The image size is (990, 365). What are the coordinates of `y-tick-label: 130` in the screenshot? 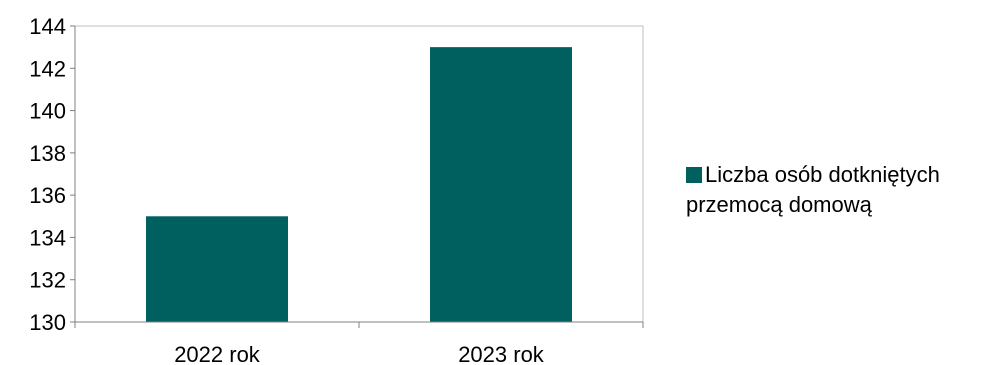 It's located at (47, 322).